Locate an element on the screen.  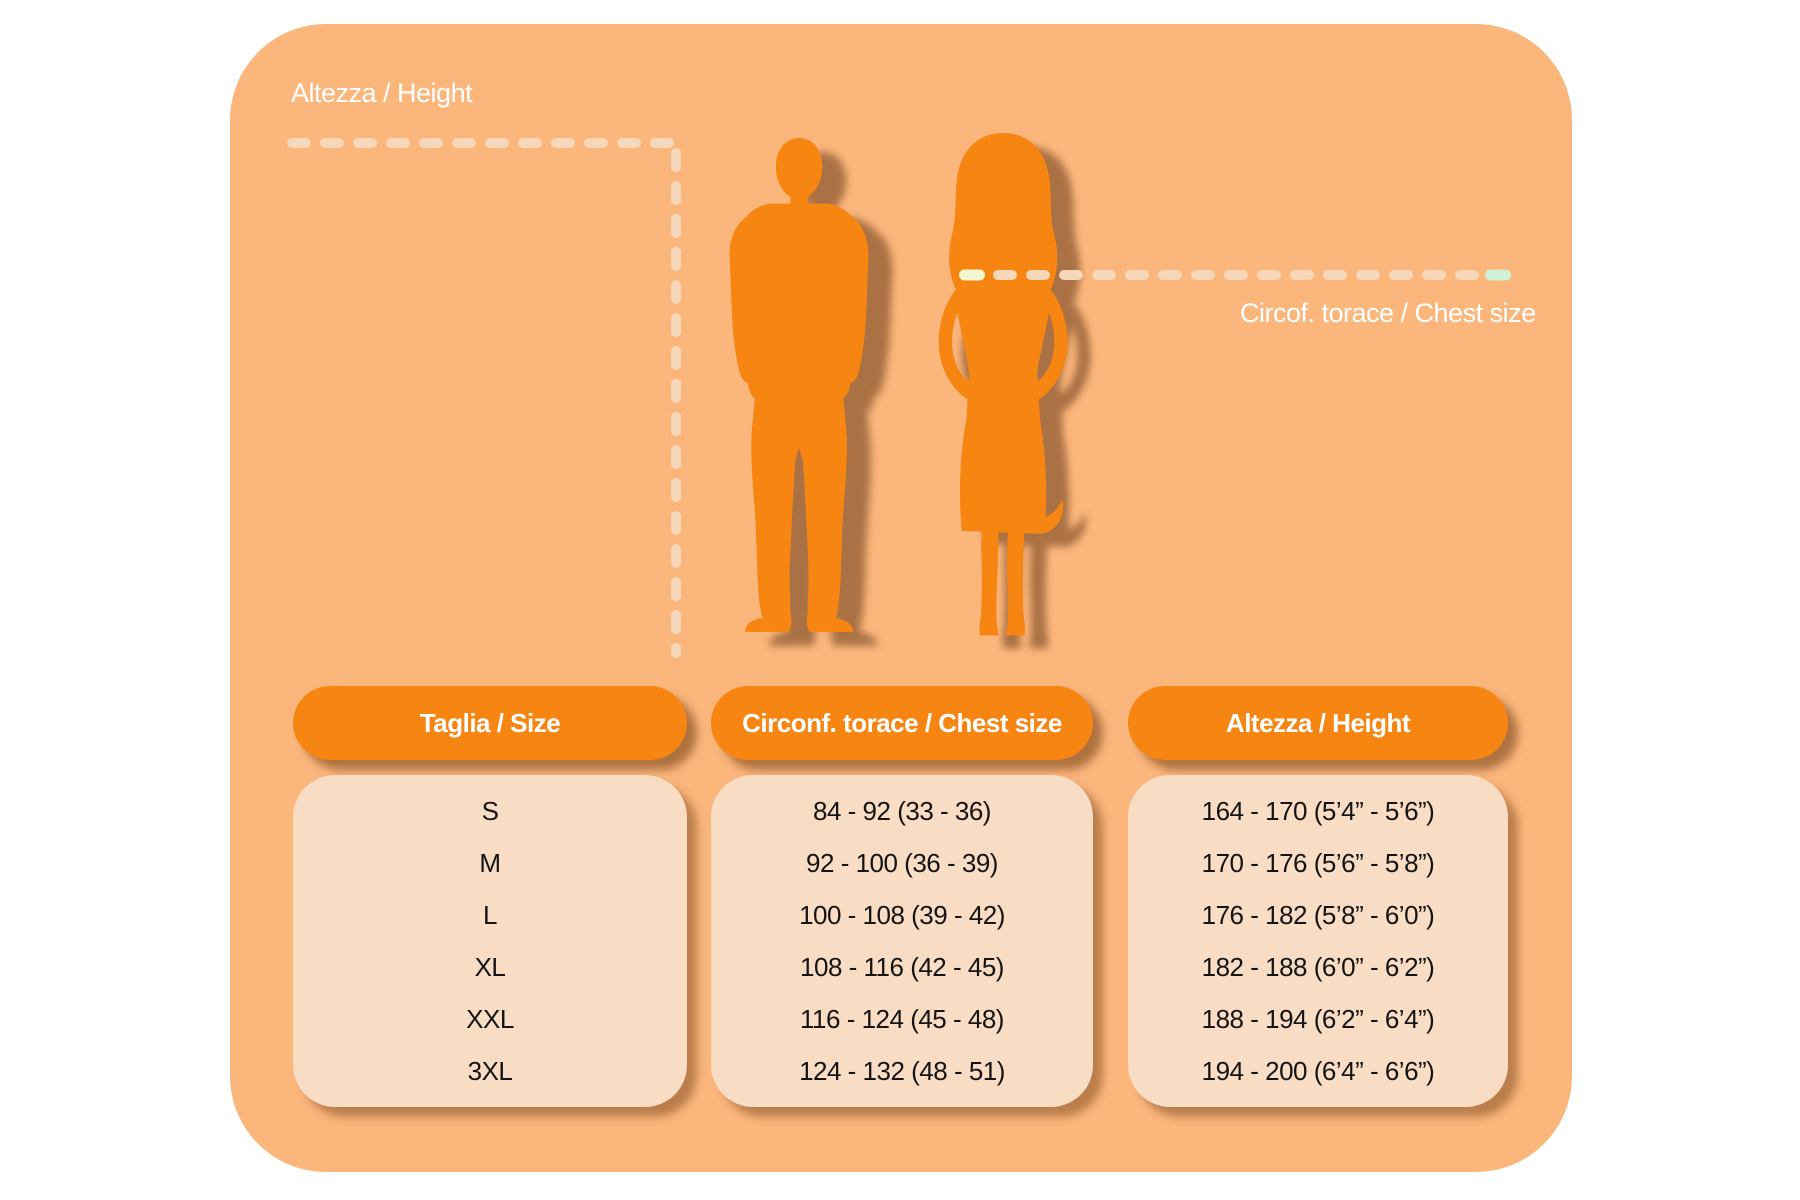
table-cell: XXL is located at coordinates (490, 1018).